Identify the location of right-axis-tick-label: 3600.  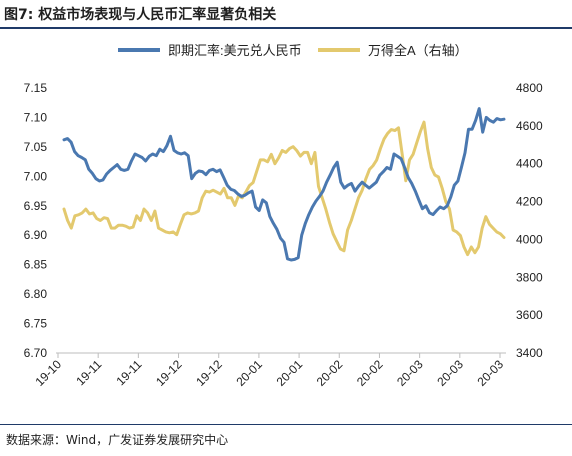
(529, 315).